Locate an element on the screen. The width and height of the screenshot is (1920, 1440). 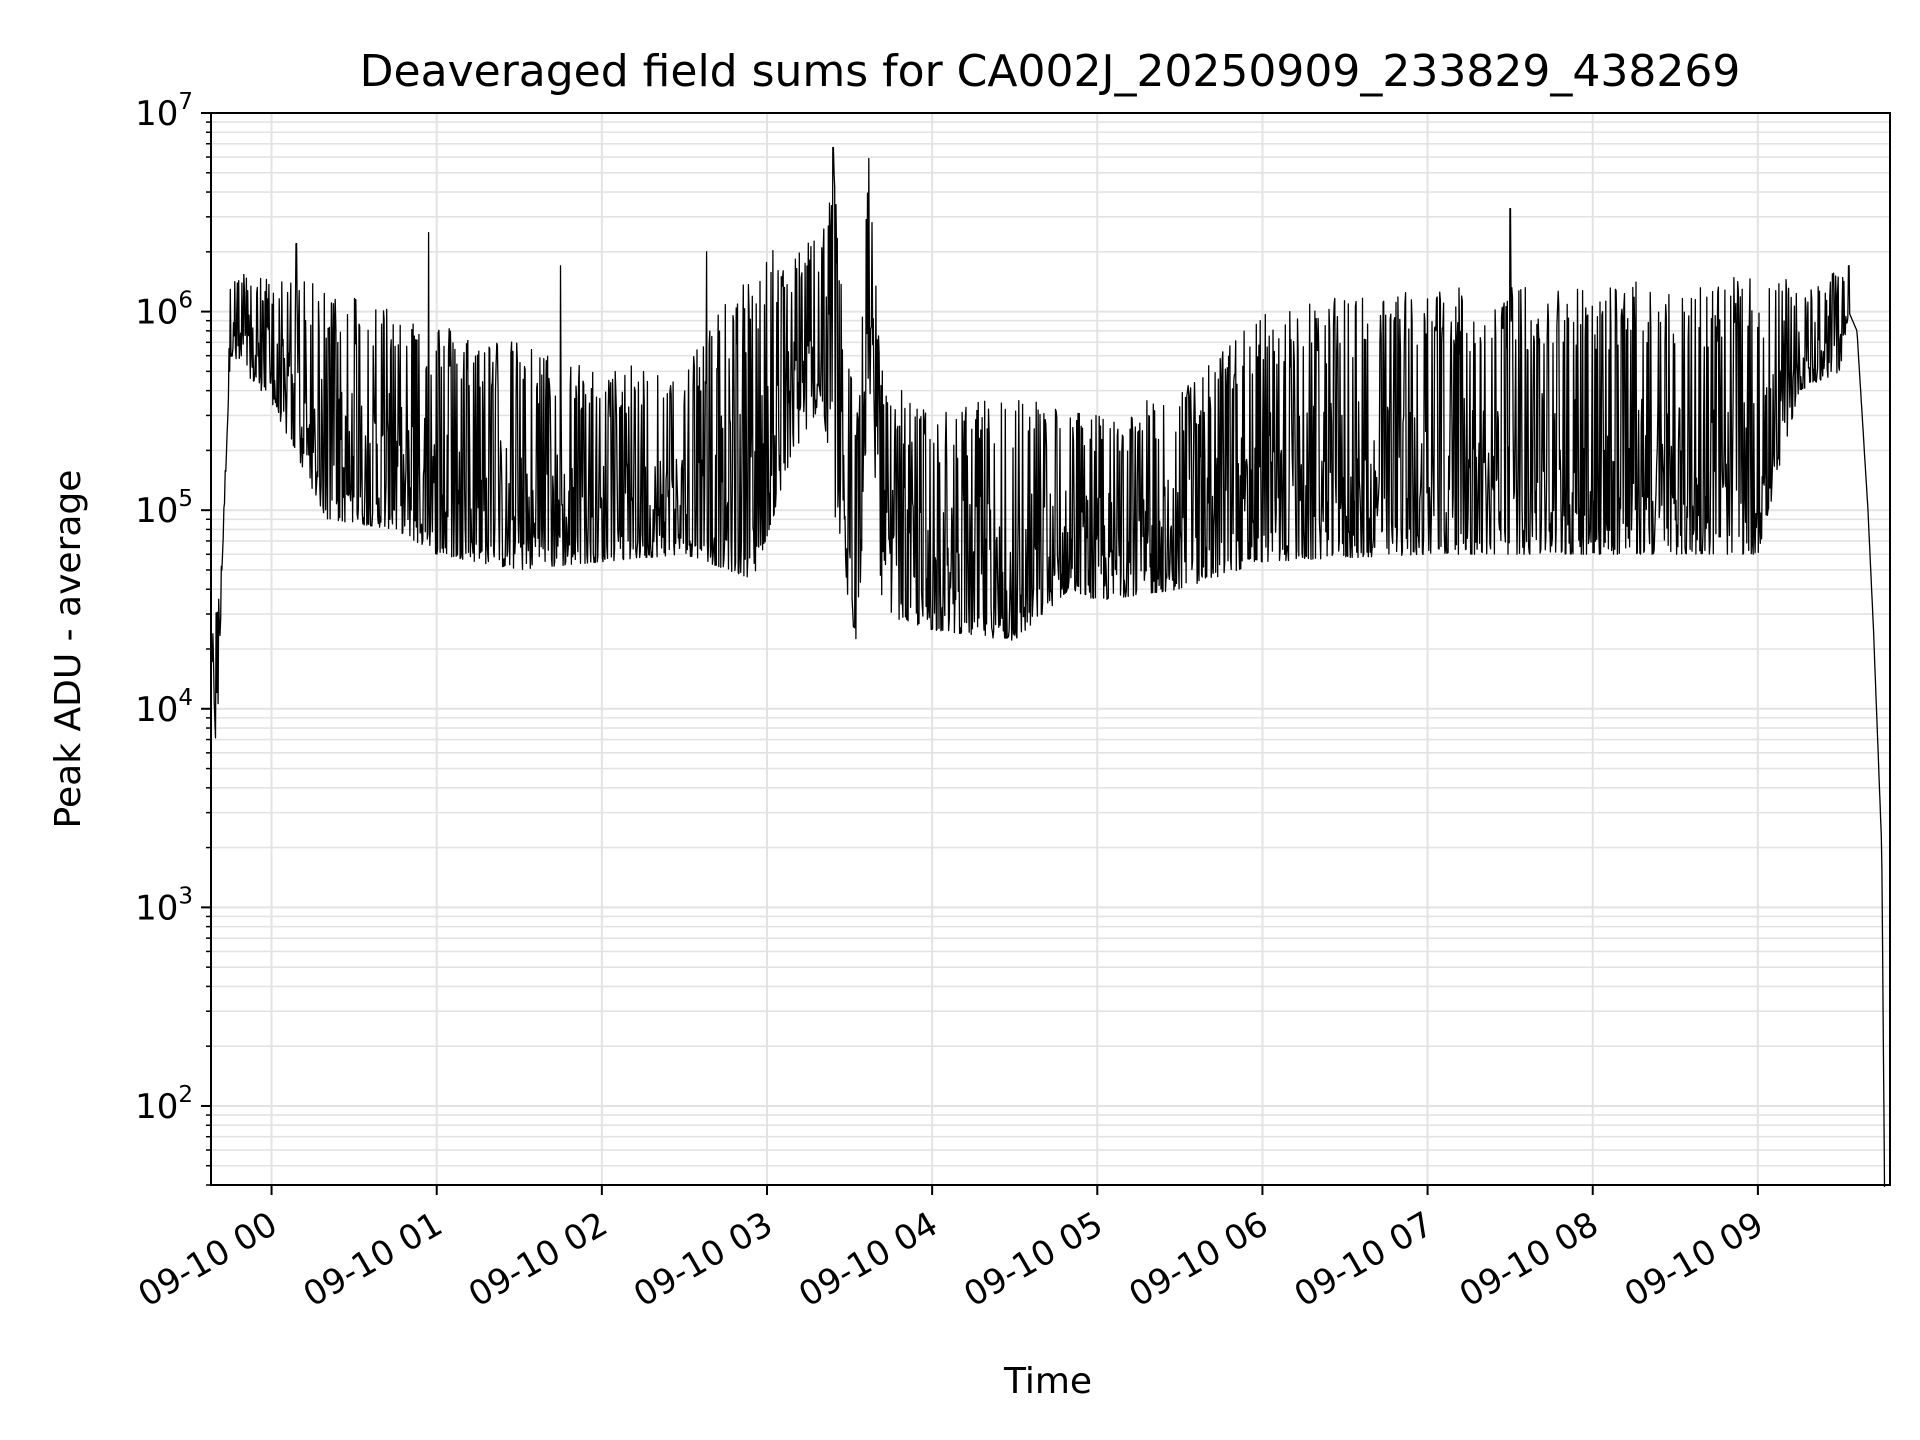
x-tick-label: 09-10 01 is located at coordinates (373, 1259).